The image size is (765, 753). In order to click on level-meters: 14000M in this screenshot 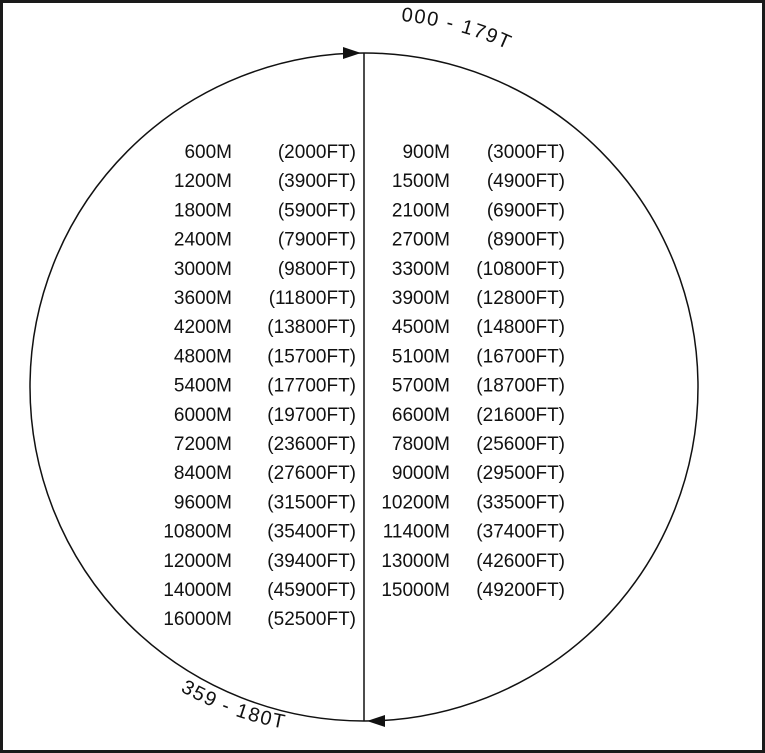, I will do `click(197, 590)`.